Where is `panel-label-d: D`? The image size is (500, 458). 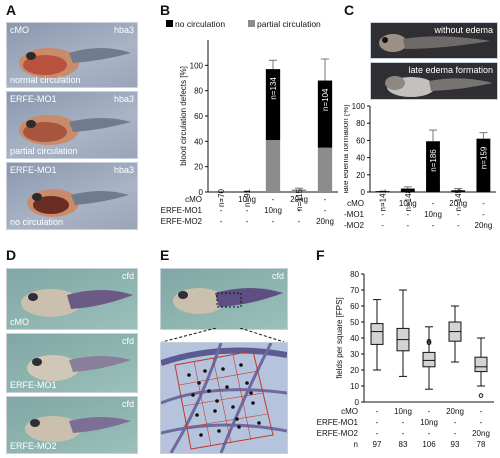
panel-label-d: D is located at coordinates (11, 255).